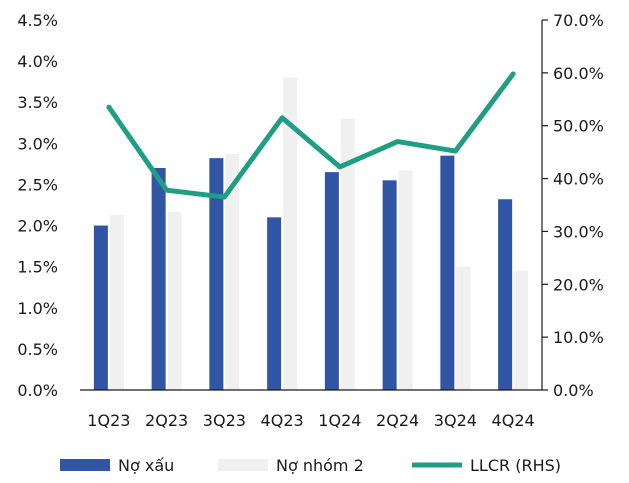  I want to click on right-tick-label: 0.0%, so click(573, 390).